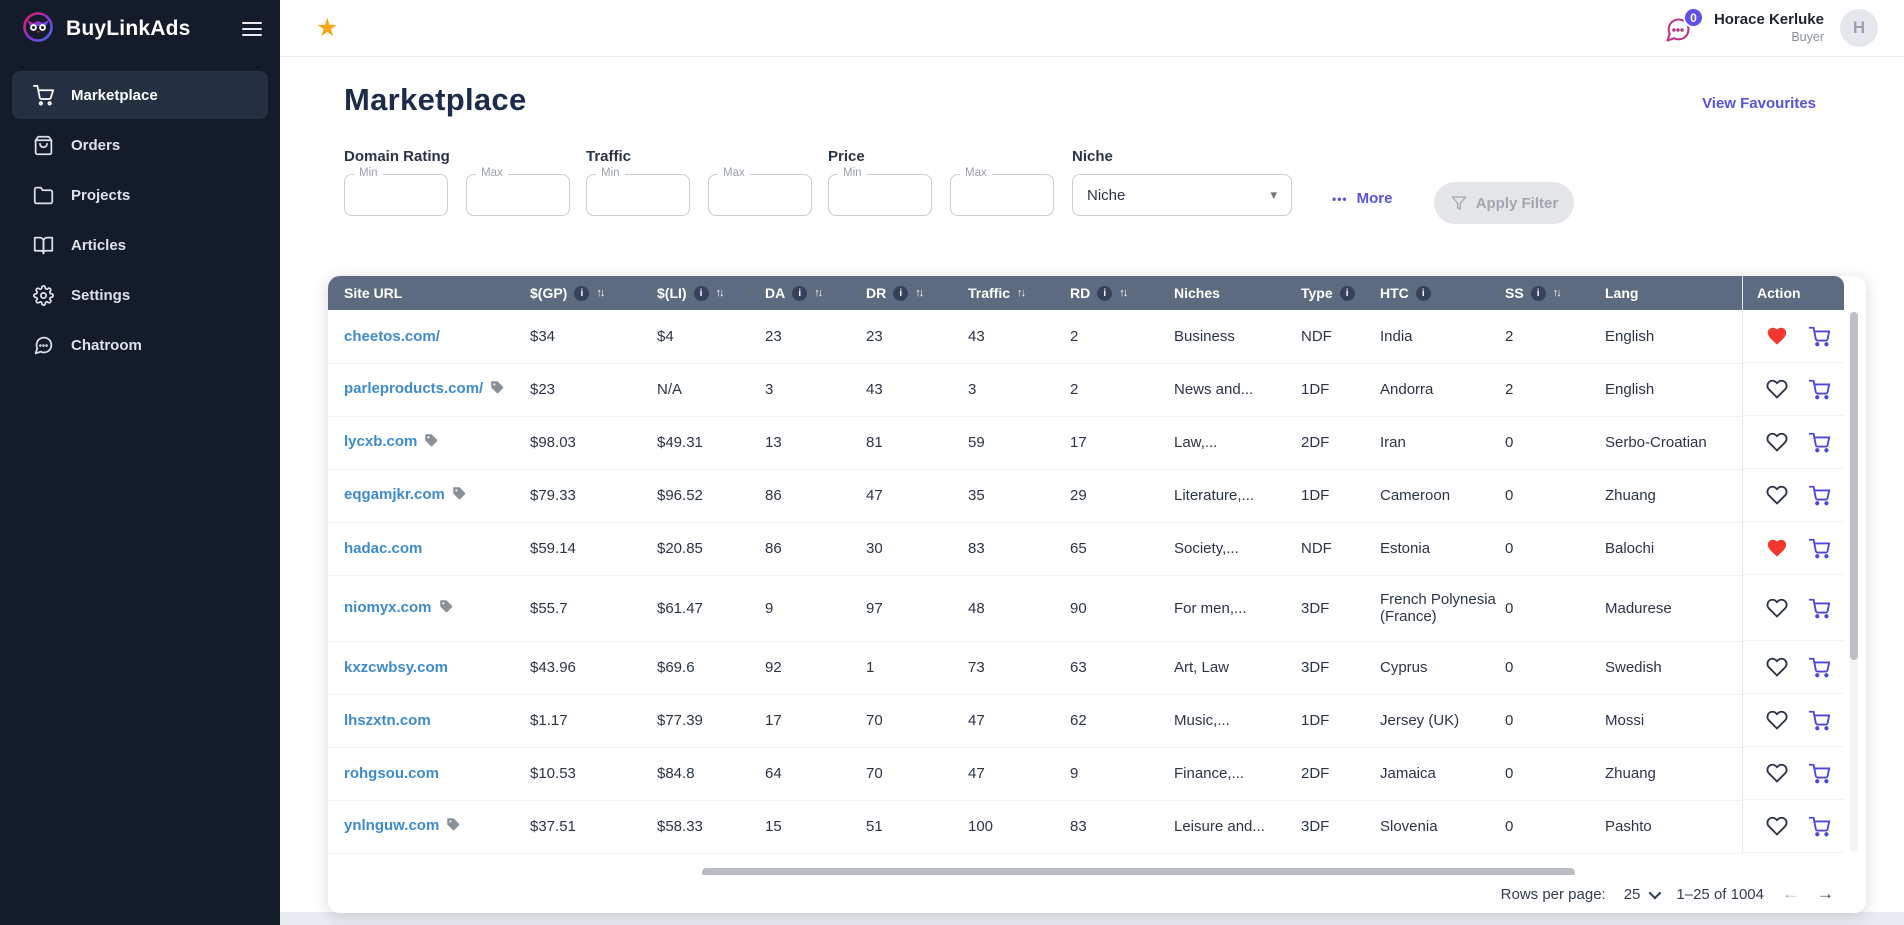 The image size is (1904, 925). What do you see at coordinates (387, 720) in the screenshot?
I see `site-url-link: lhszxtn.com` at bounding box center [387, 720].